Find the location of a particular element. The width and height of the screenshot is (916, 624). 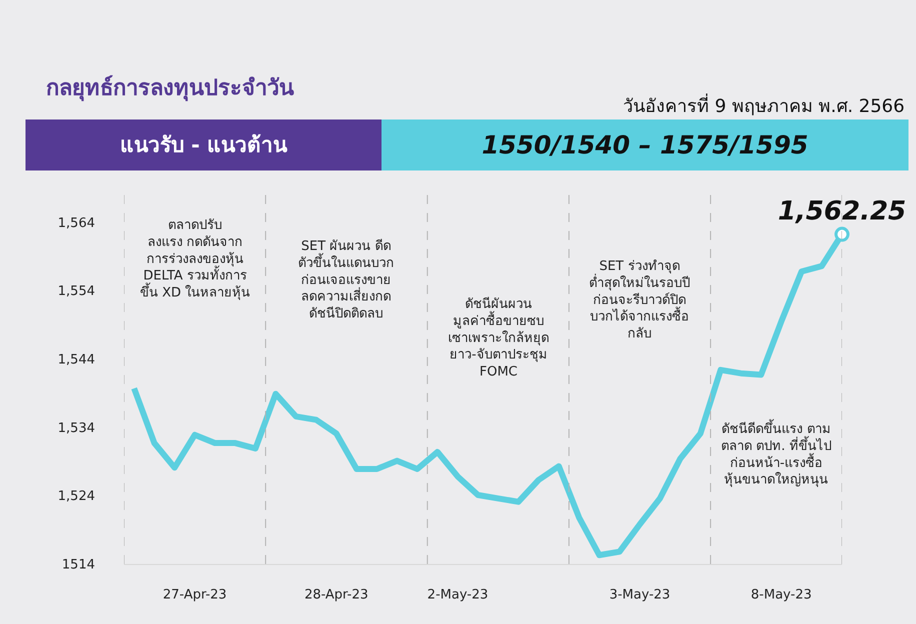

y-tick-label: 1,554 is located at coordinates (76, 292).